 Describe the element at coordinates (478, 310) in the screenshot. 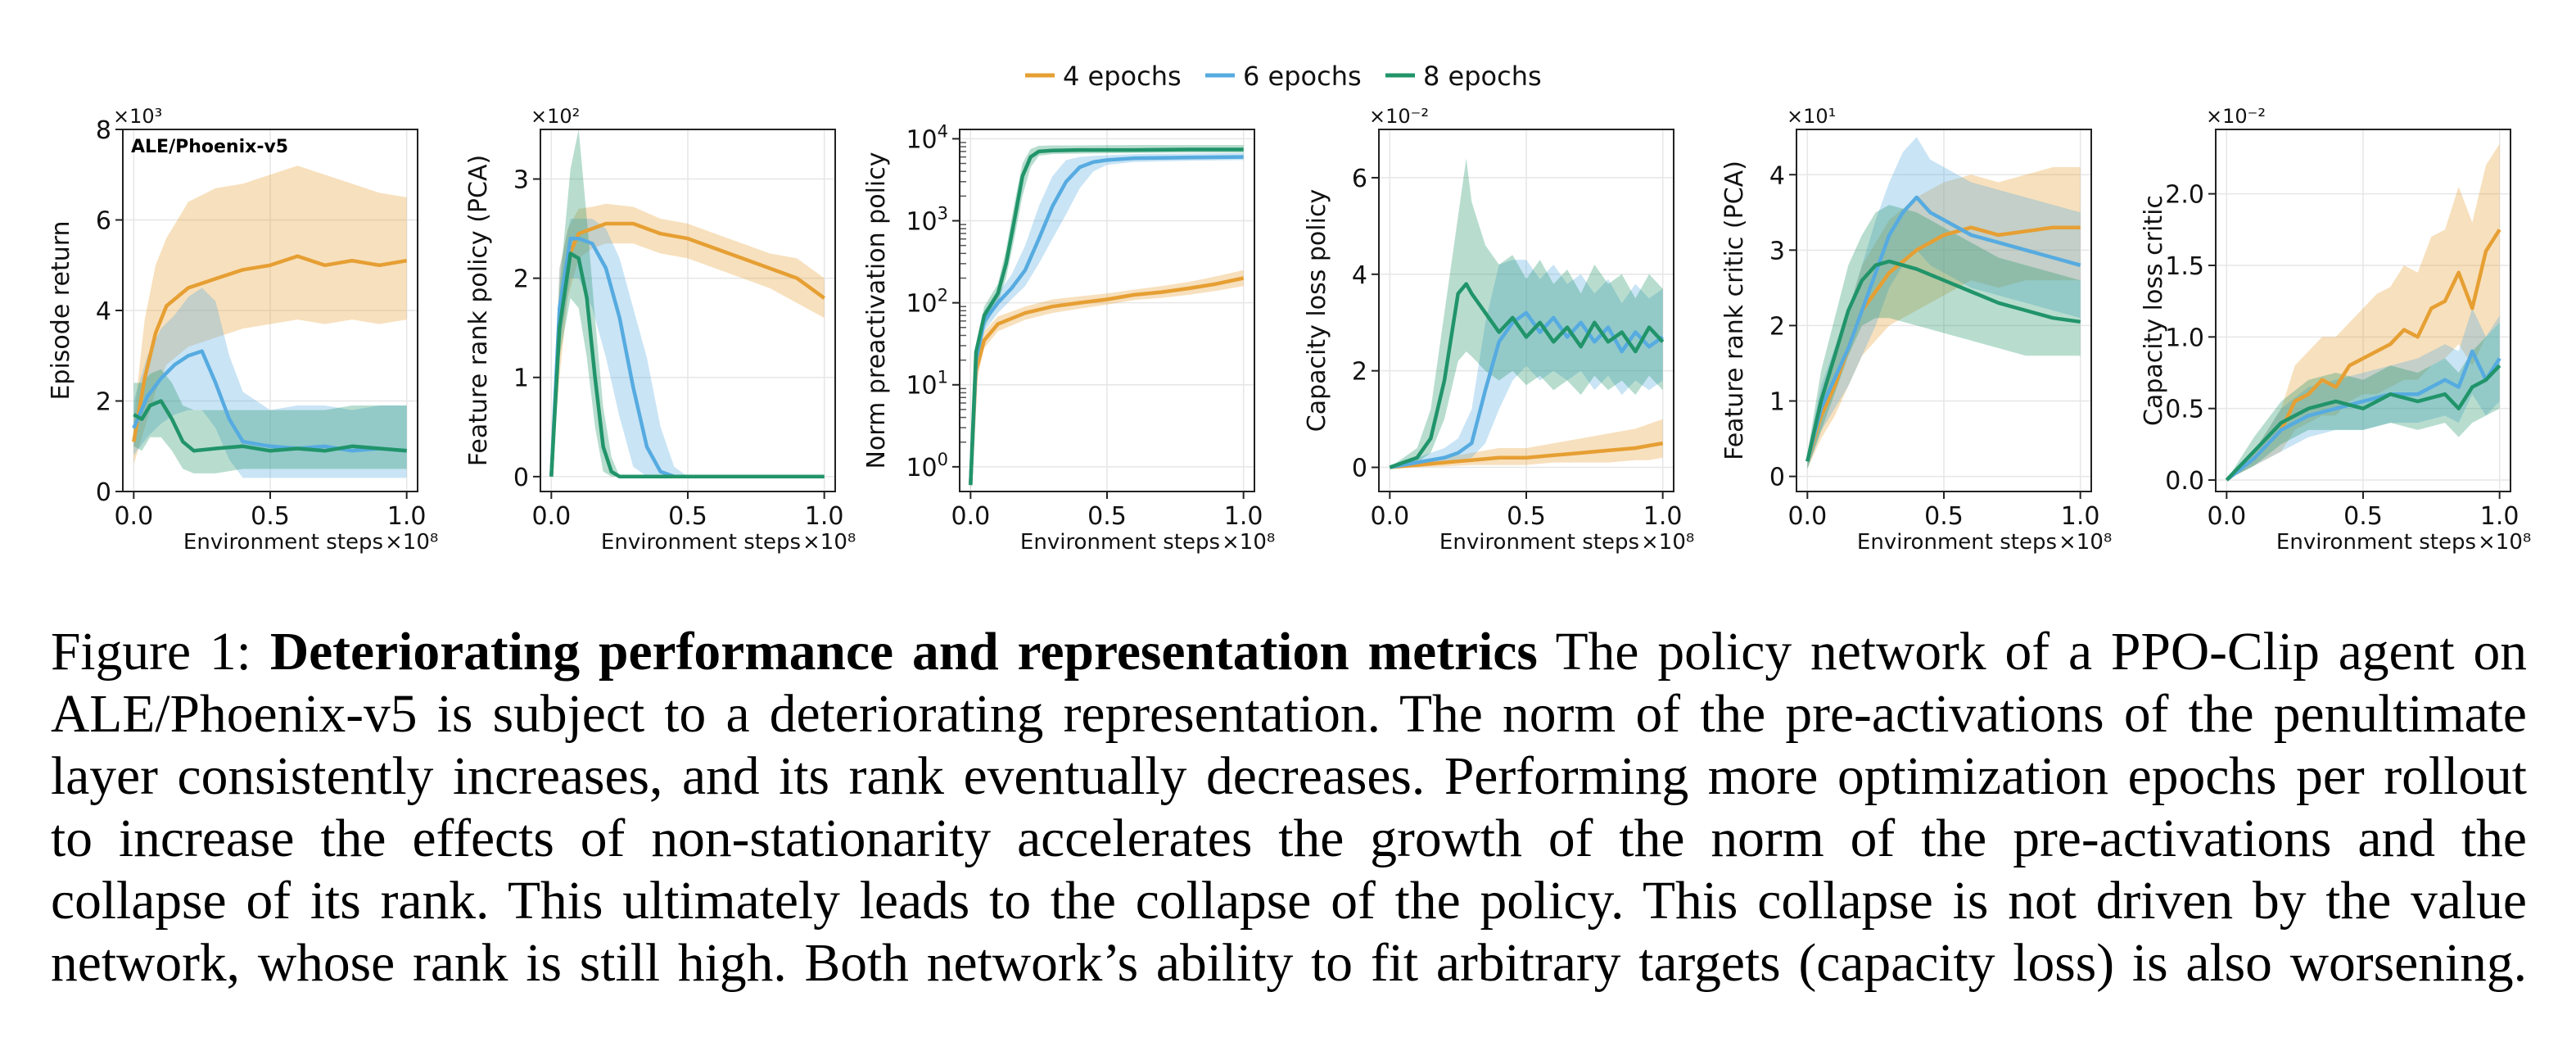

I see `y-axis-label: Feature rank policy (PCA)` at that location.